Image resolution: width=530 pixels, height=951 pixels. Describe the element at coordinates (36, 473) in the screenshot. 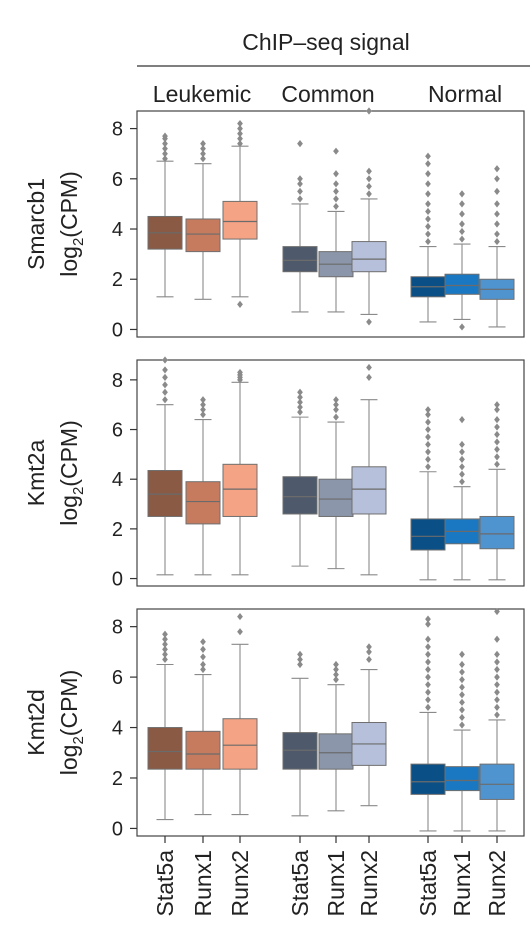

I see `y-axis-label: Kmt2a` at that location.